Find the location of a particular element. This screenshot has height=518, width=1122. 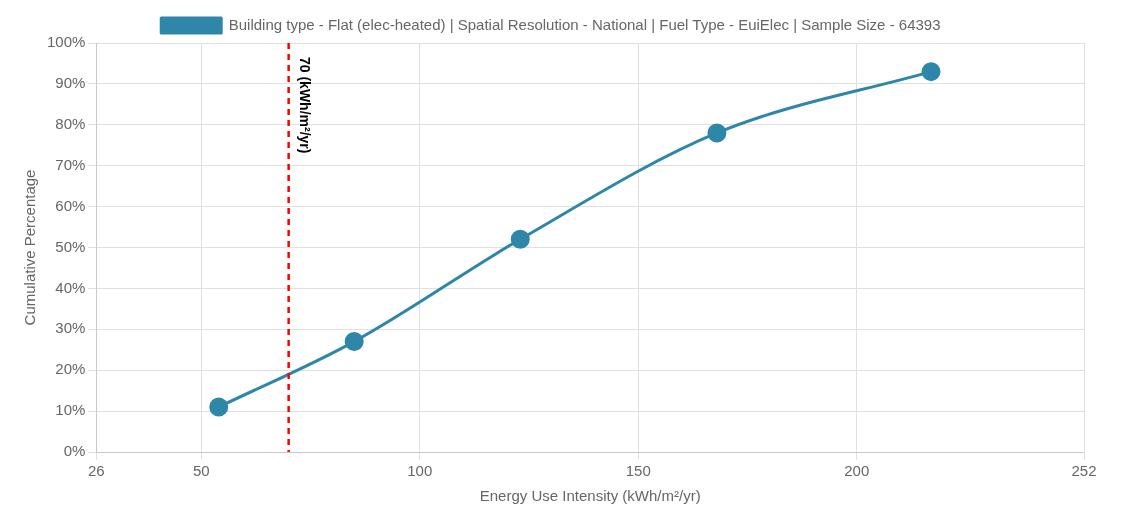

y-tick-label: 100% is located at coordinates (66, 42).